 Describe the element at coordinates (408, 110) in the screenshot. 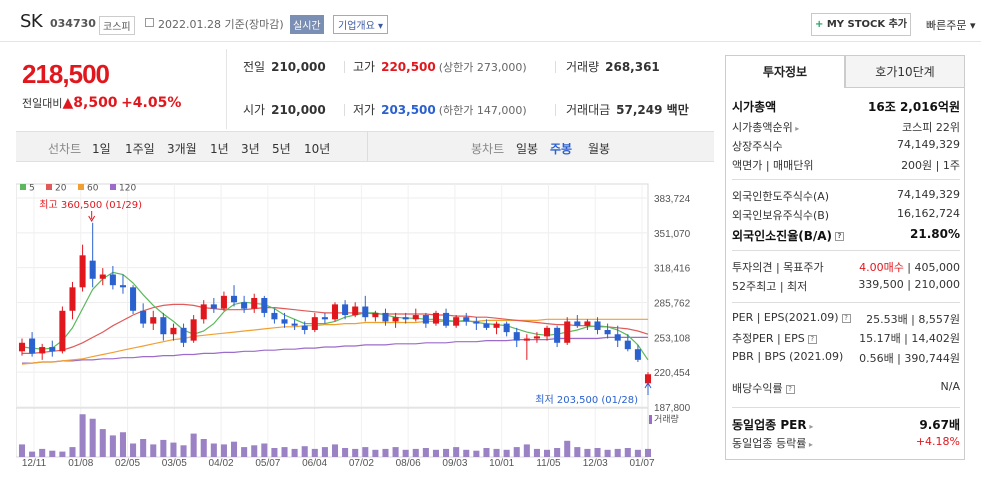

I see `low-value: 203,500` at that location.